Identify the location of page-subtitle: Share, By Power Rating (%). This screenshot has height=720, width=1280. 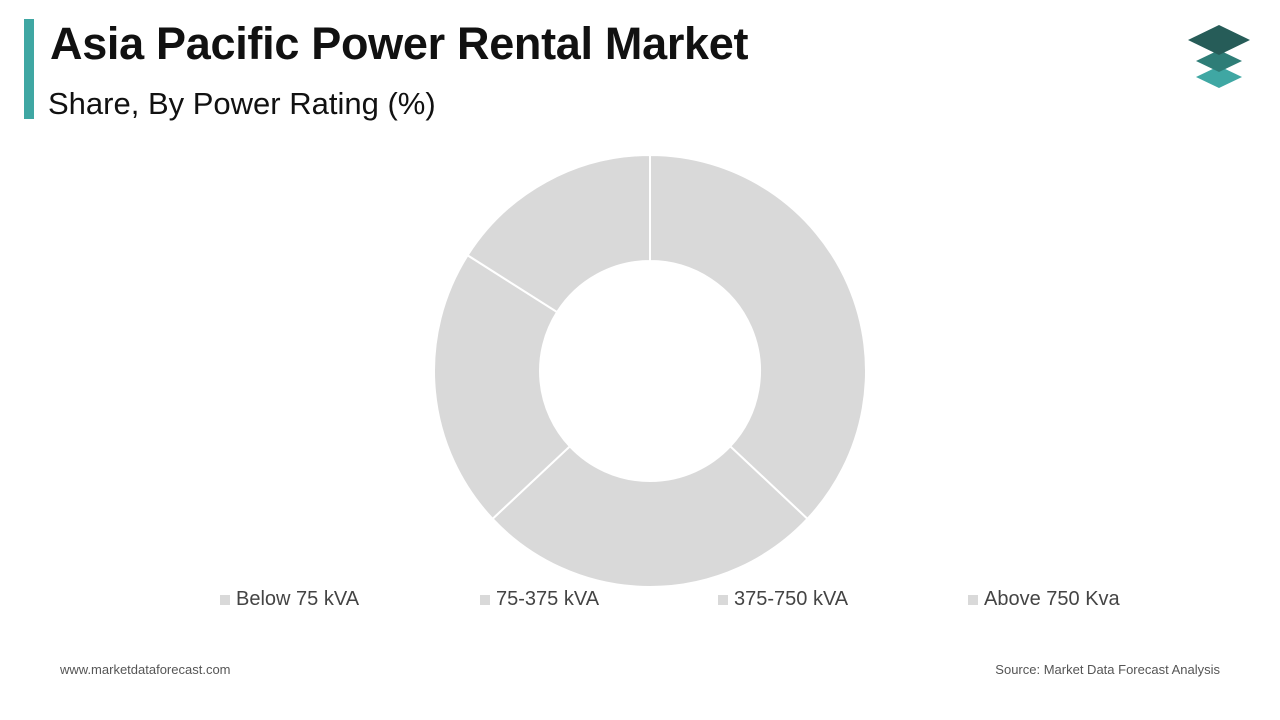
(242, 103).